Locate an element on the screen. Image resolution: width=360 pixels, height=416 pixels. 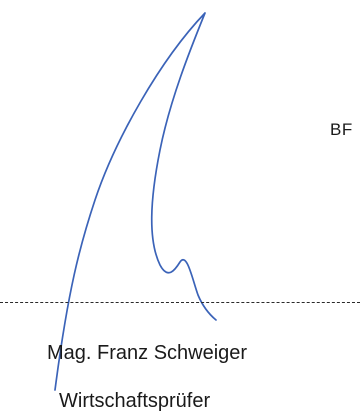
signer-title: Wirtschaftsprüfer is located at coordinates (135, 401).